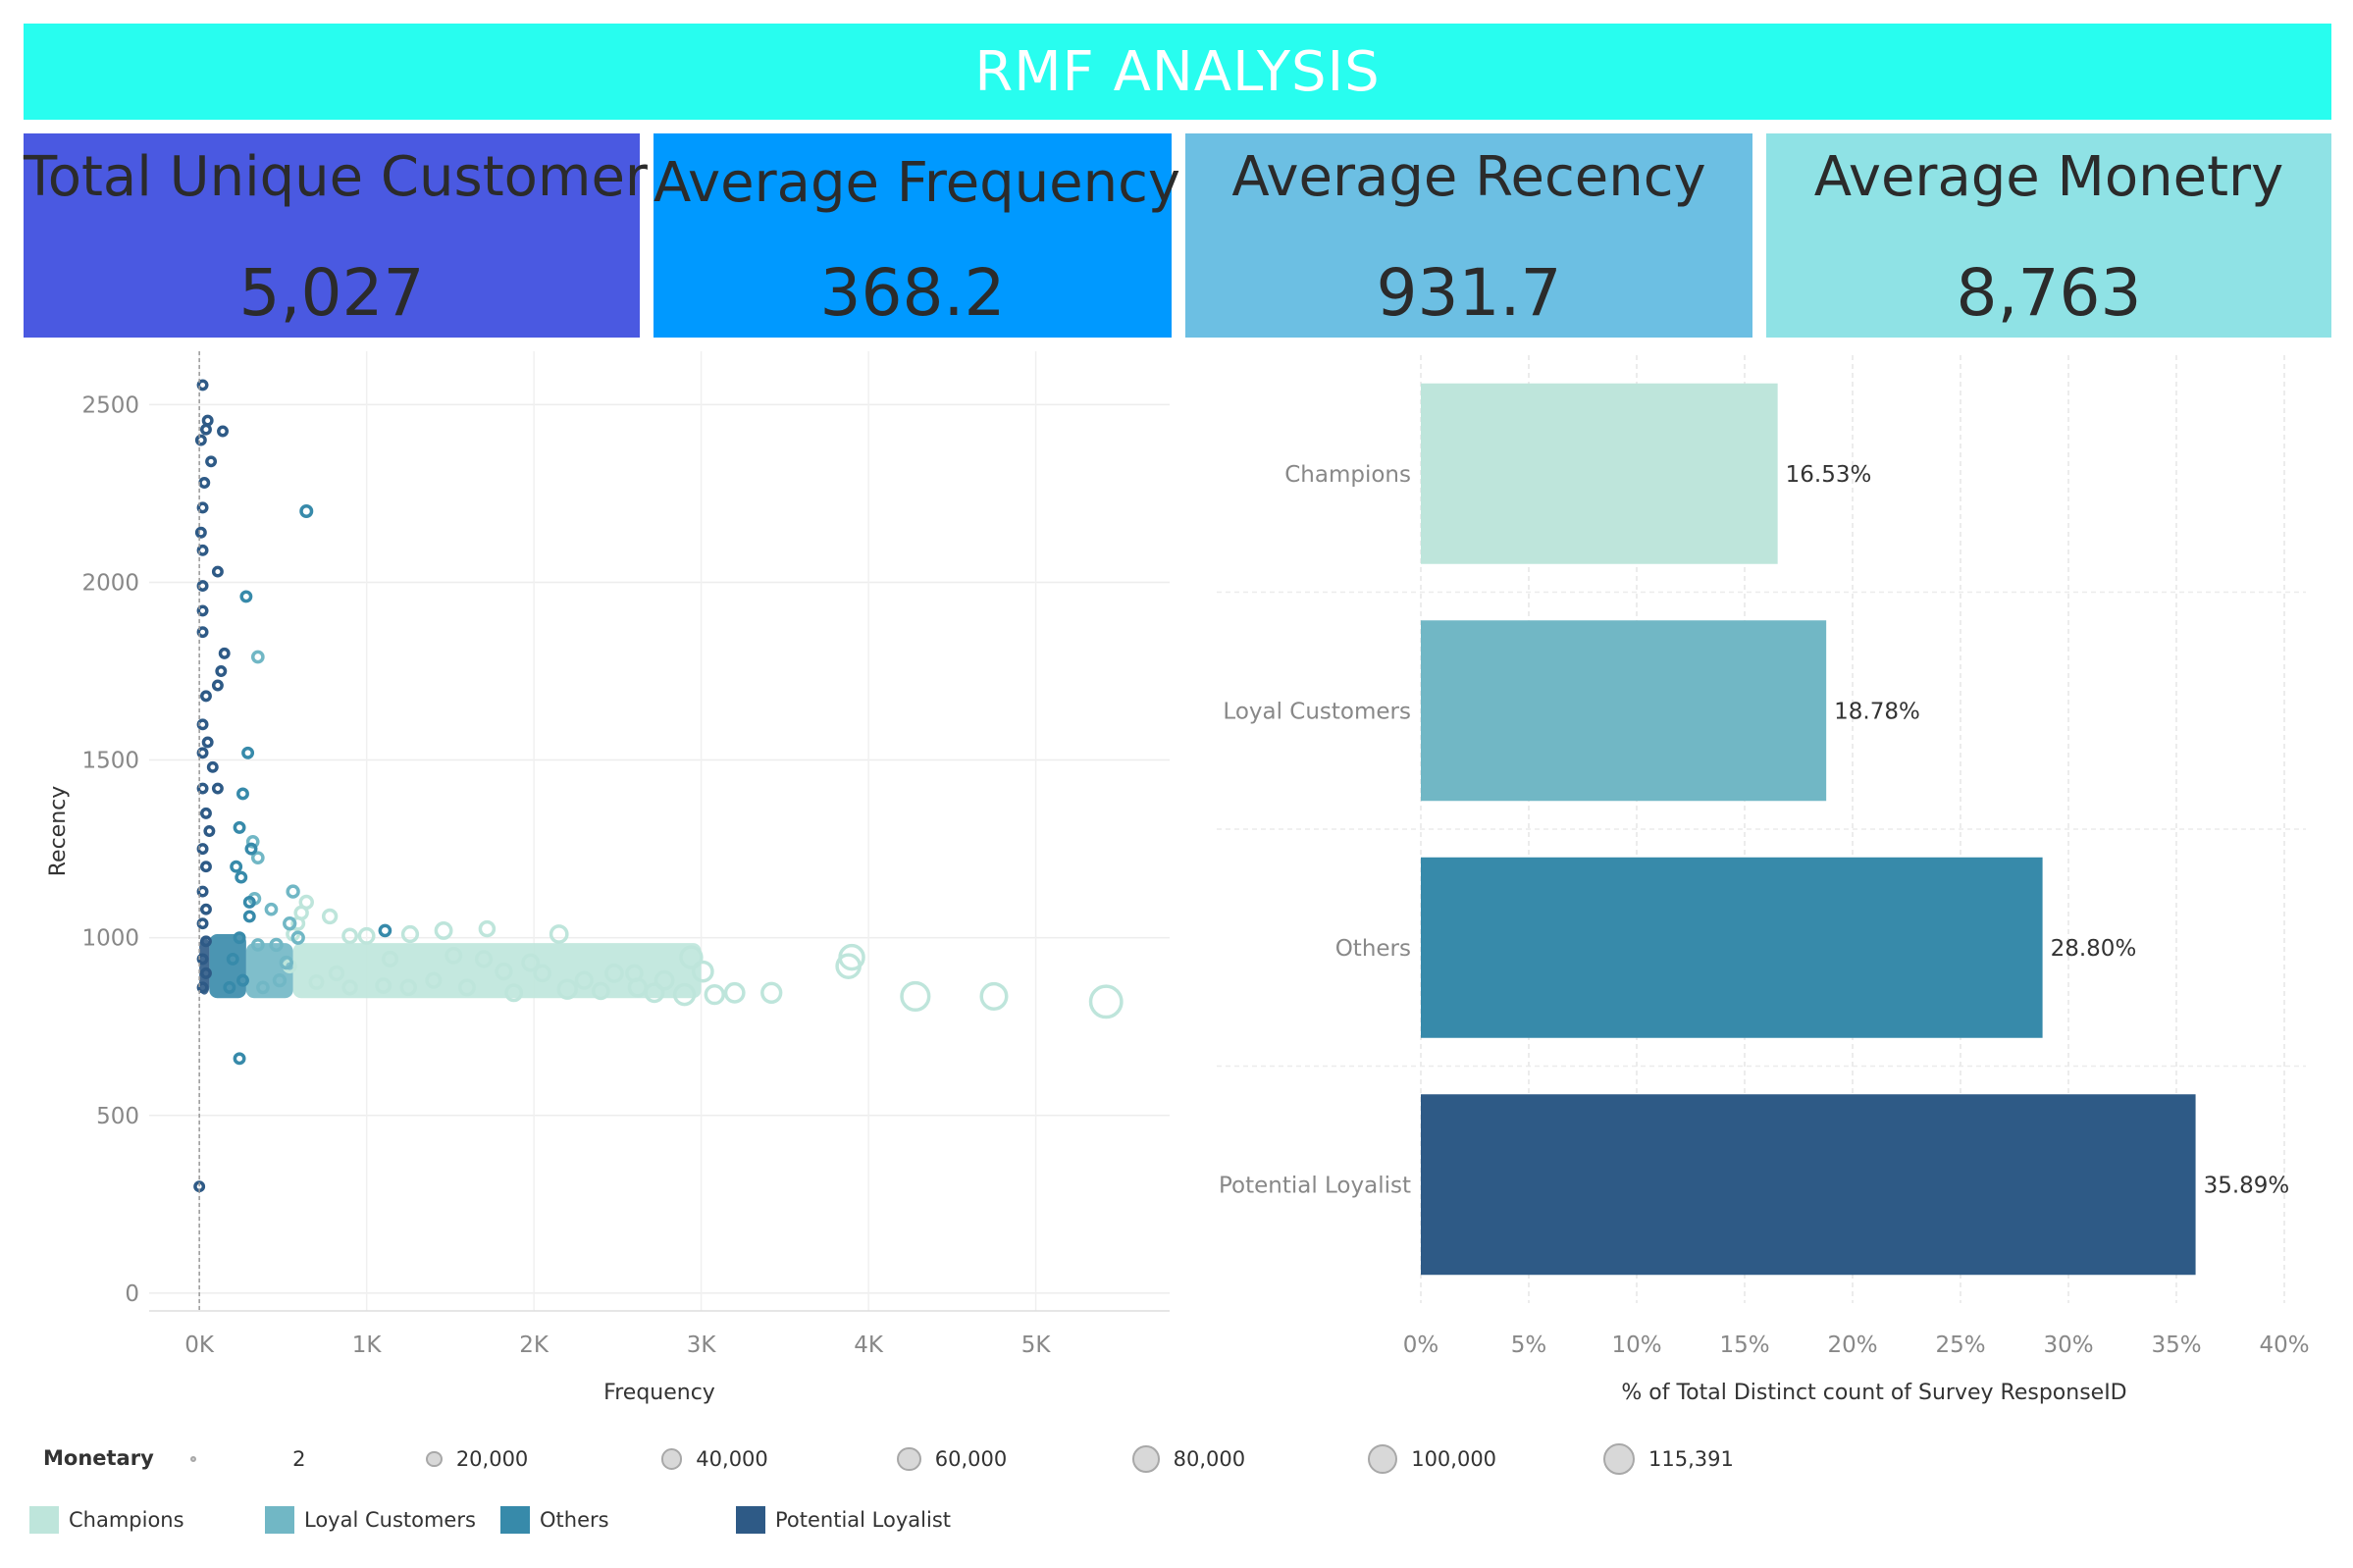 The image size is (2353, 1568). What do you see at coordinates (110, 939) in the screenshot?
I see `y-tick-label: 1000` at bounding box center [110, 939].